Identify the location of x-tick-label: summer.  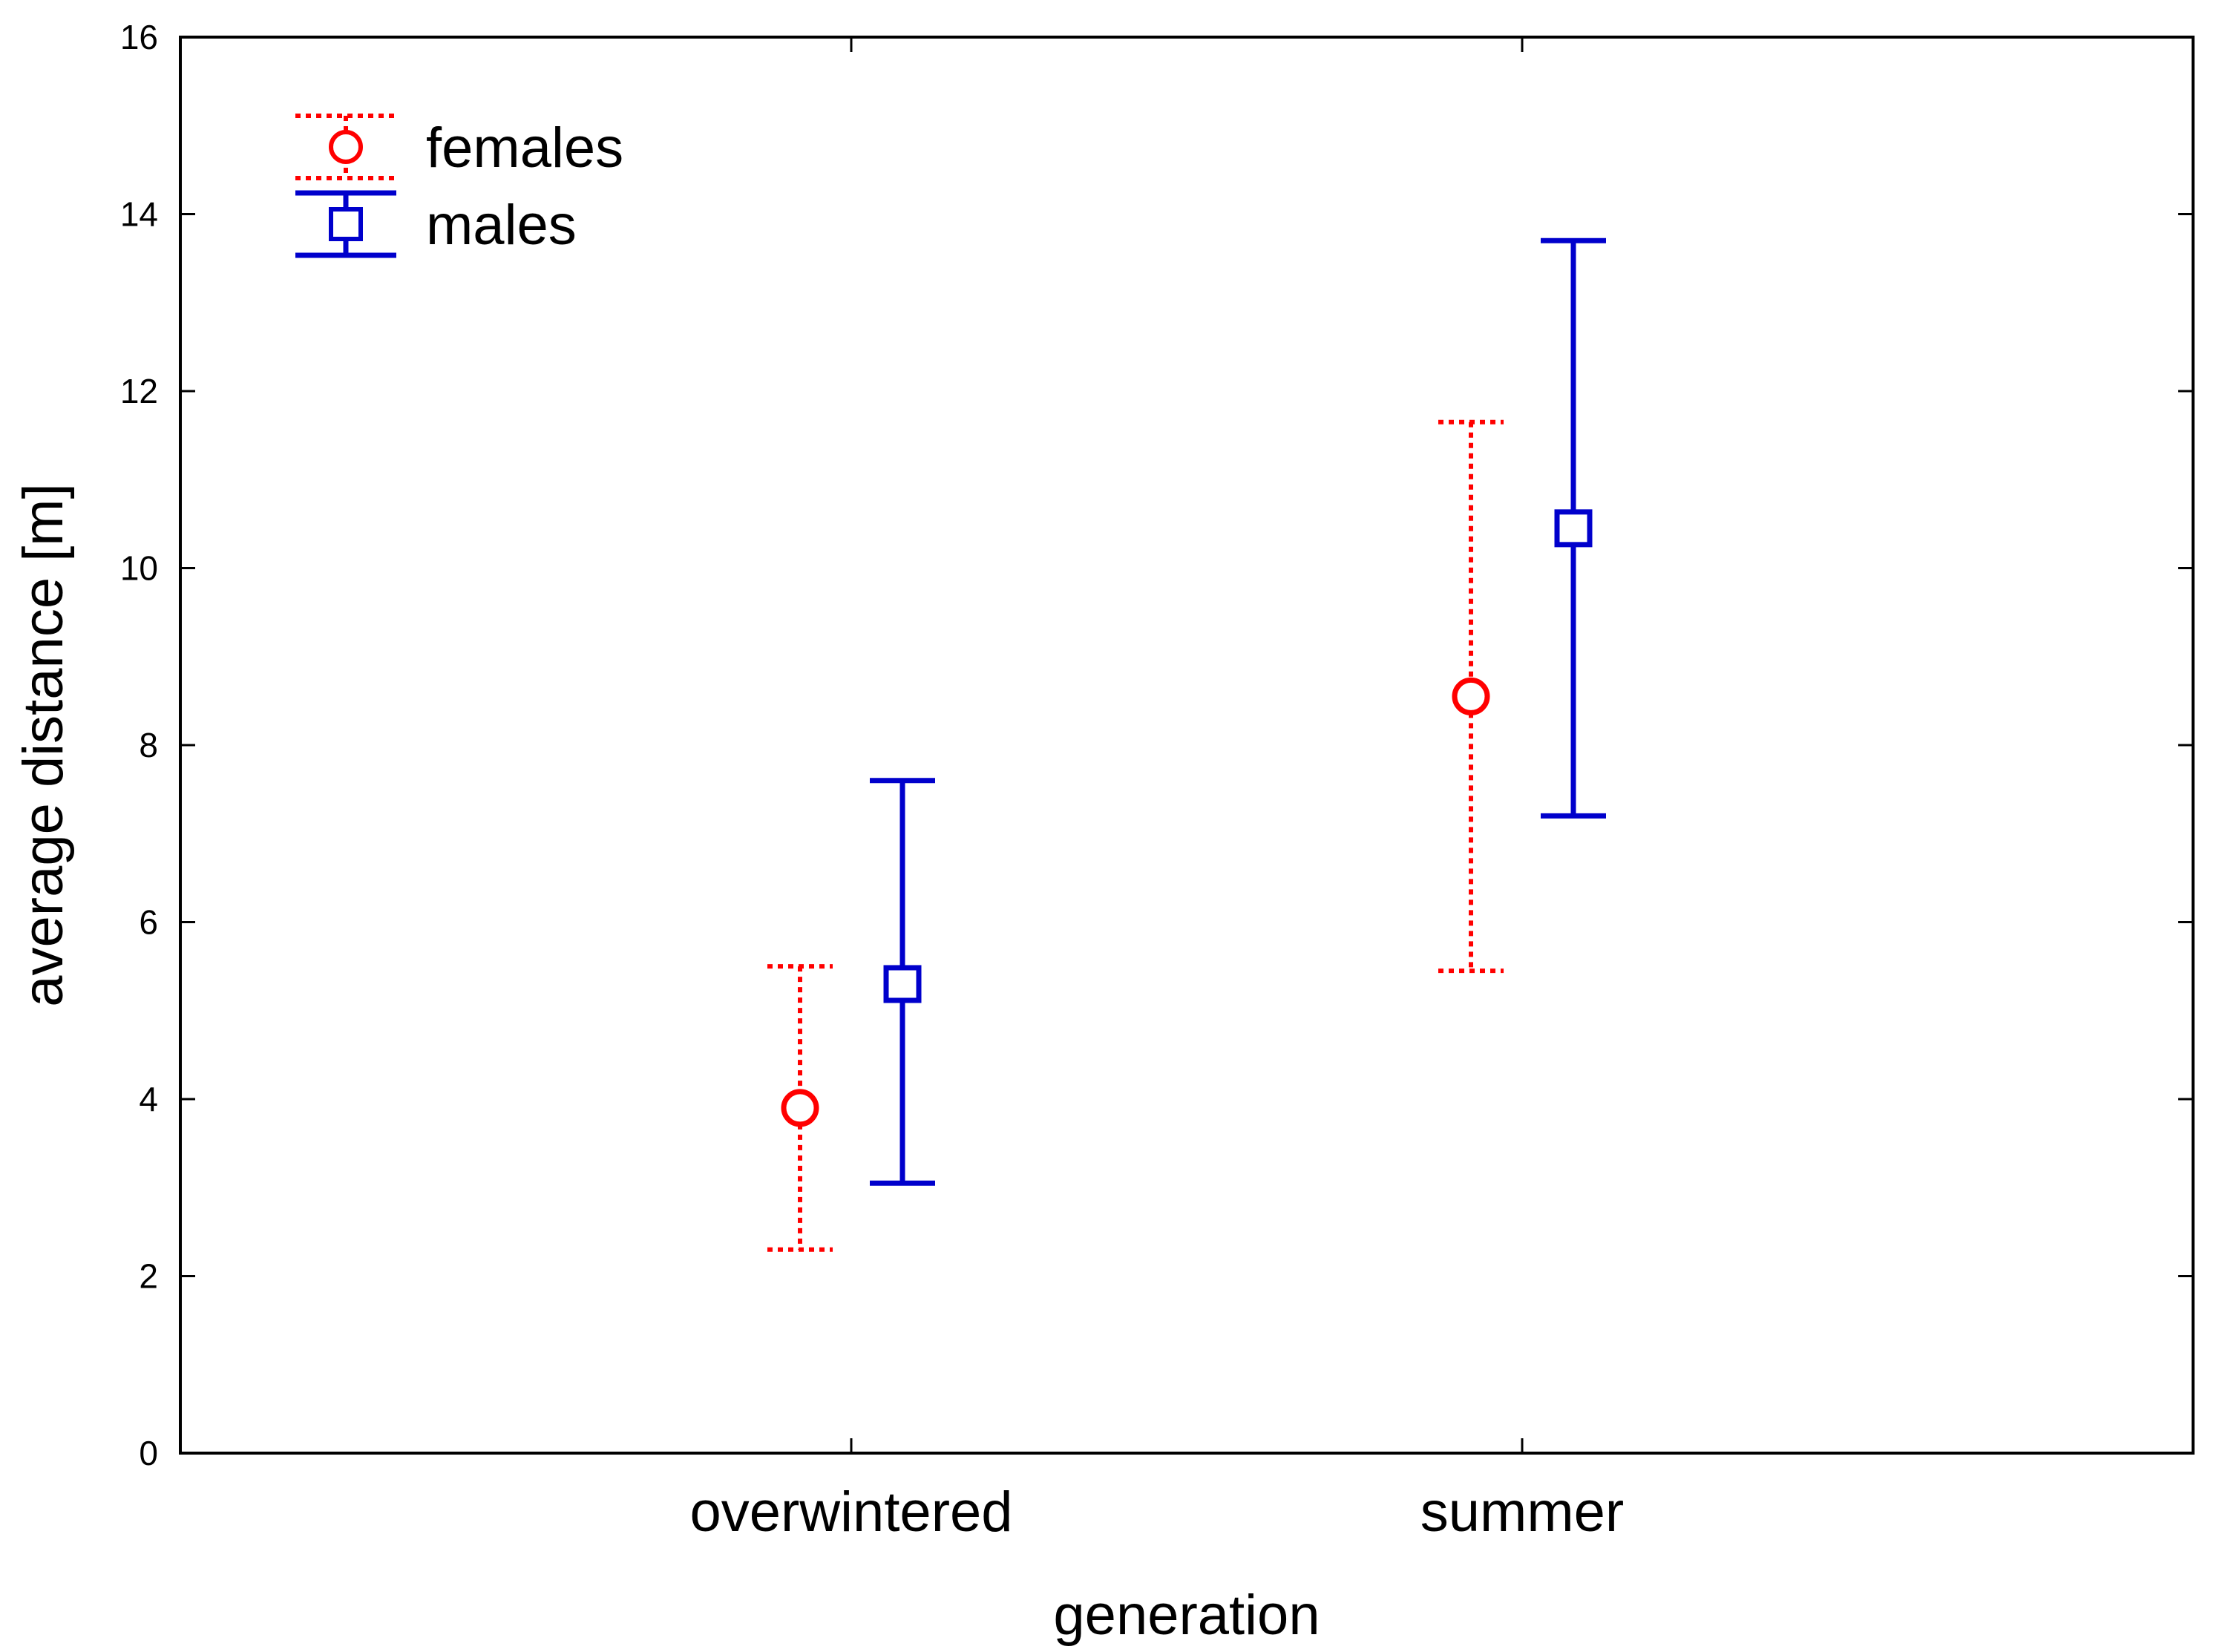
(1522, 1512).